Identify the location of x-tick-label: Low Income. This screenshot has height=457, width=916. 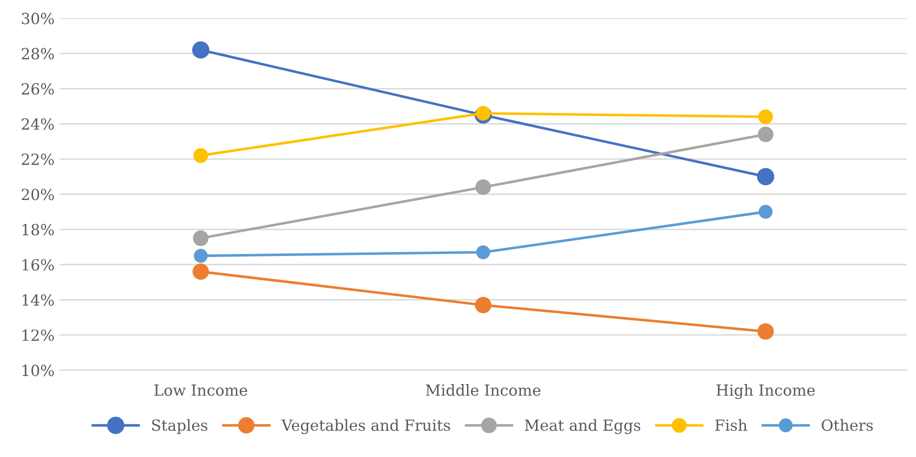
(201, 390).